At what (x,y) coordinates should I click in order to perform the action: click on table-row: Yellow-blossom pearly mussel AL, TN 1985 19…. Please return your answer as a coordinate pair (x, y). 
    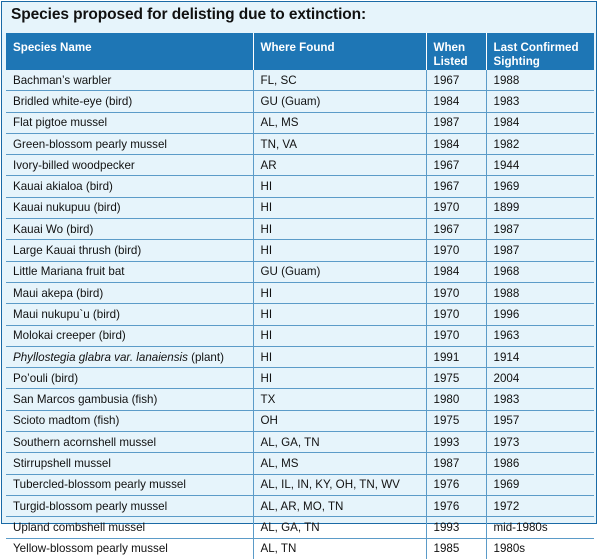
    Looking at the image, I should click on (300, 548).